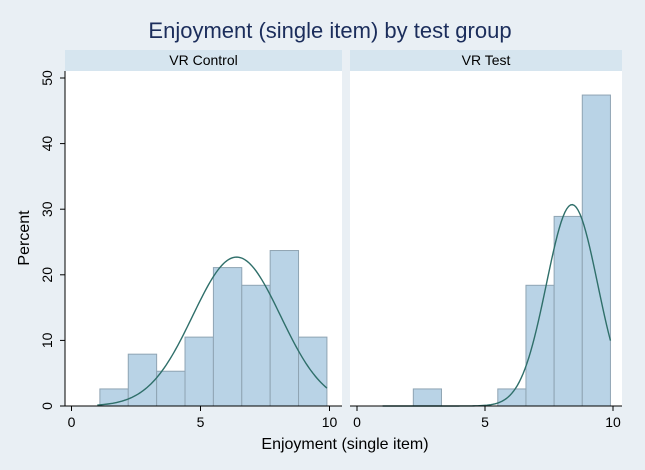  Describe the element at coordinates (329, 30) in the screenshot. I see `chart-title: Enjoyment (single item) by test group` at that location.